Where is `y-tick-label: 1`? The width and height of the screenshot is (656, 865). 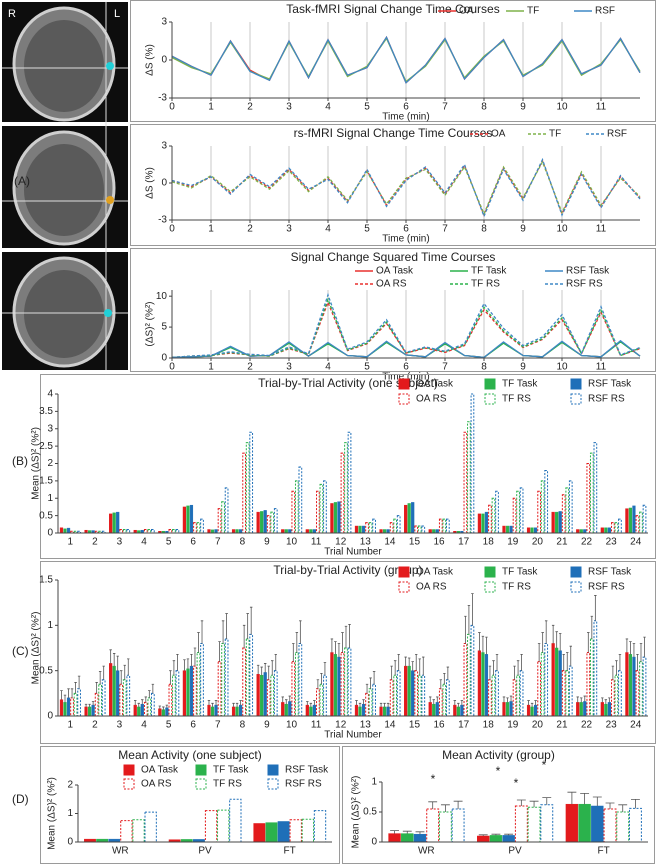
y-tick-label: 1 is located at coordinates (374, 782).